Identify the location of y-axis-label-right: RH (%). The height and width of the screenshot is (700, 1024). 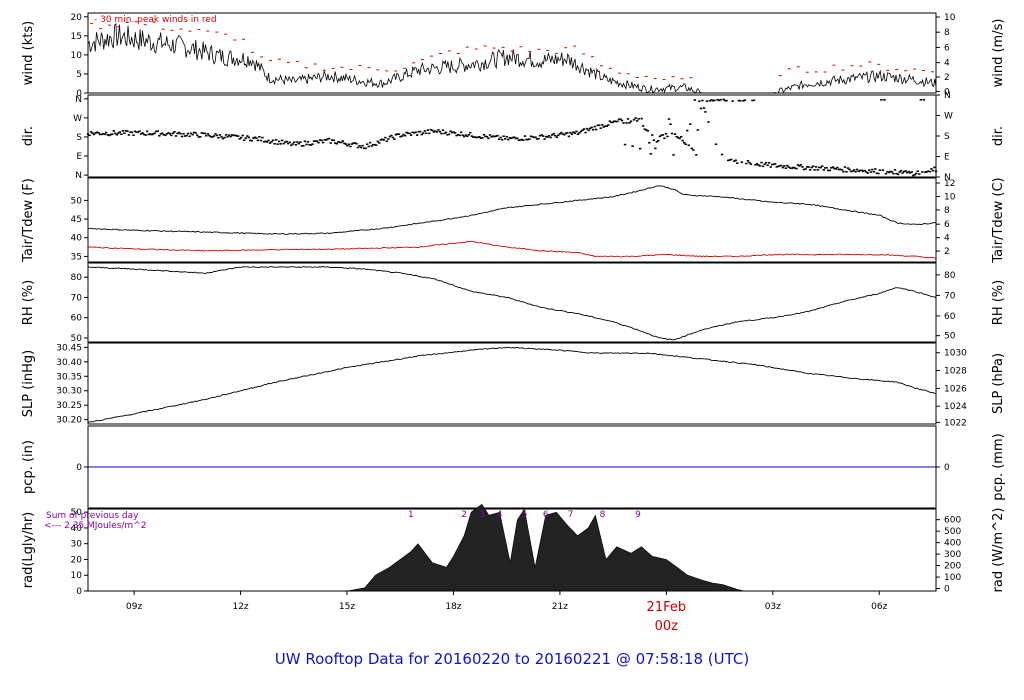
(998, 302).